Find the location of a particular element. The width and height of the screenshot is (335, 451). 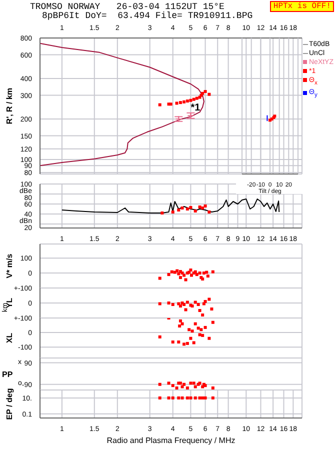

annotation: *1 is located at coordinates (195, 108).